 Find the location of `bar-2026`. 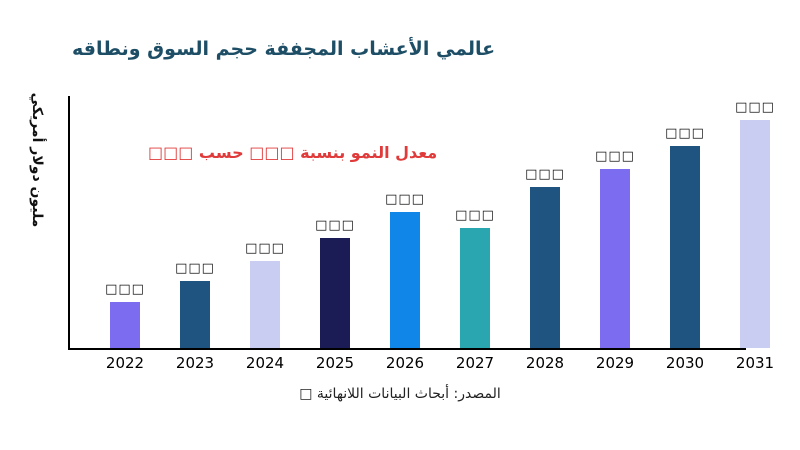

bar-2026 is located at coordinates (405, 280).